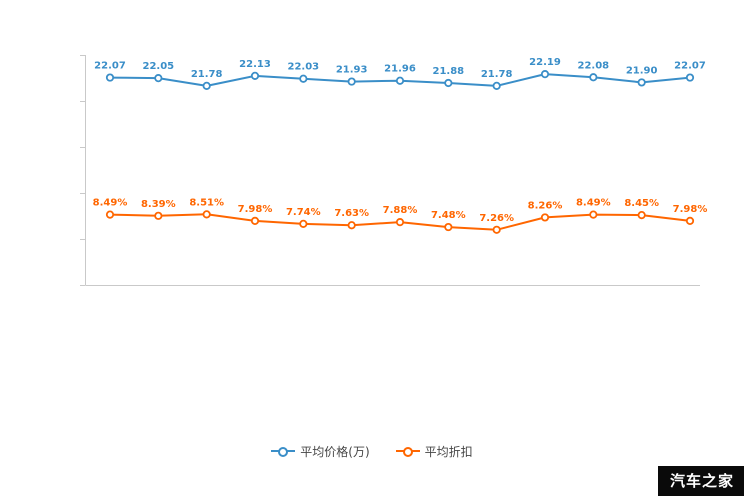 The width and height of the screenshot is (744, 496). I want to click on svg-text: 22.03, so click(304, 67).